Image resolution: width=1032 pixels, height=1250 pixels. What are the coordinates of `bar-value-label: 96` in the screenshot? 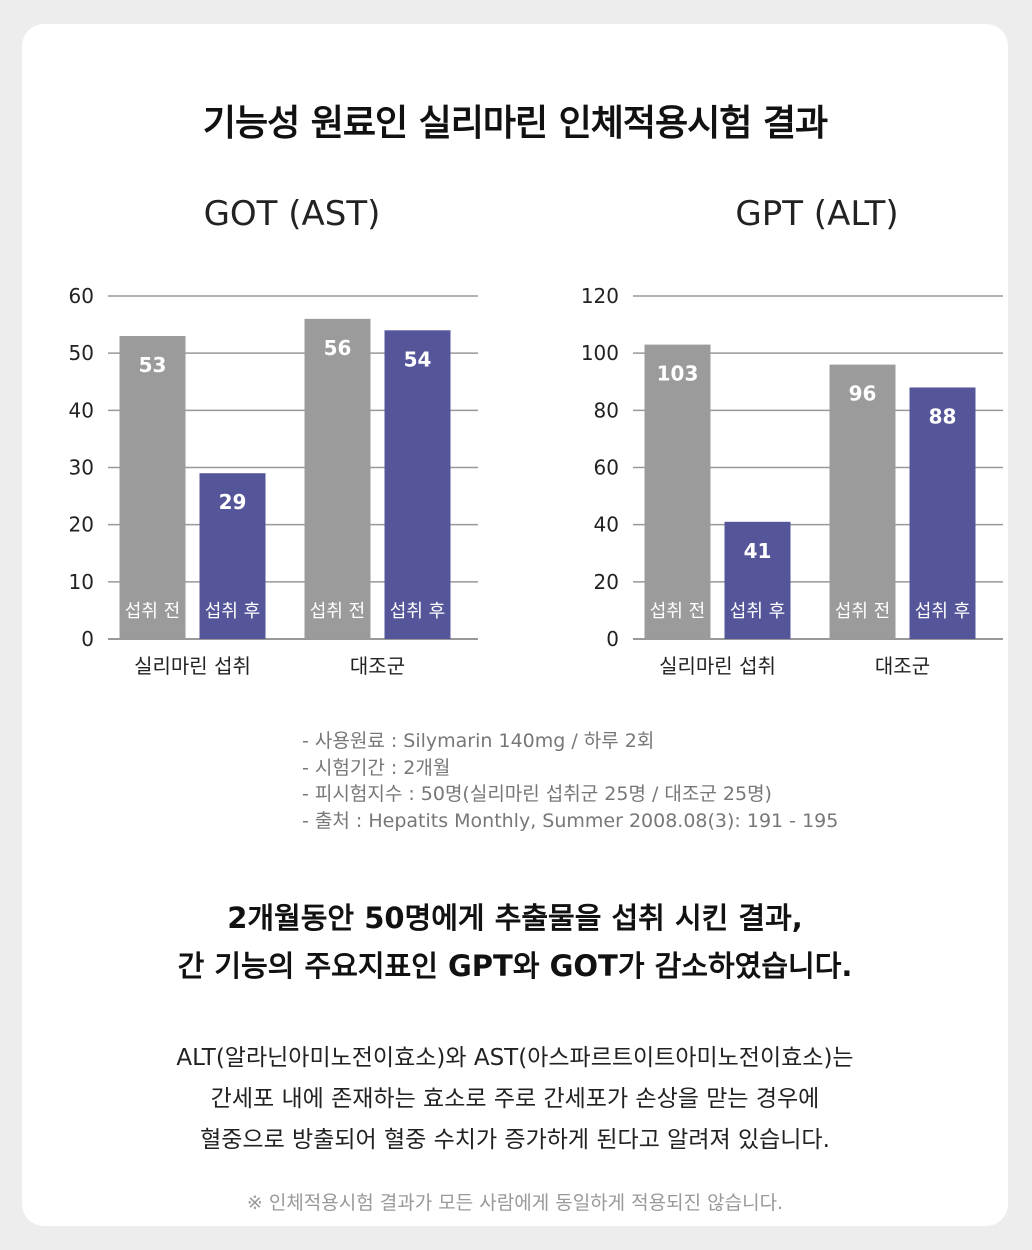 It's located at (863, 394).